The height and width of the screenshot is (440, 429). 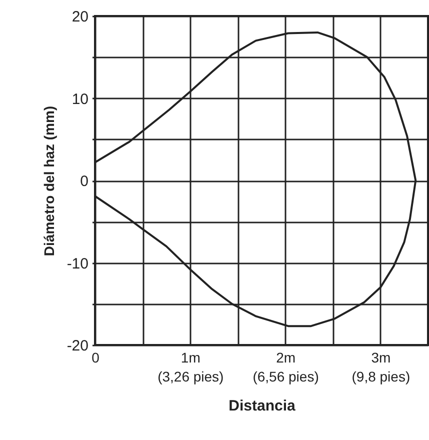 I want to click on x-tick-label: 0, so click(x=96, y=358).